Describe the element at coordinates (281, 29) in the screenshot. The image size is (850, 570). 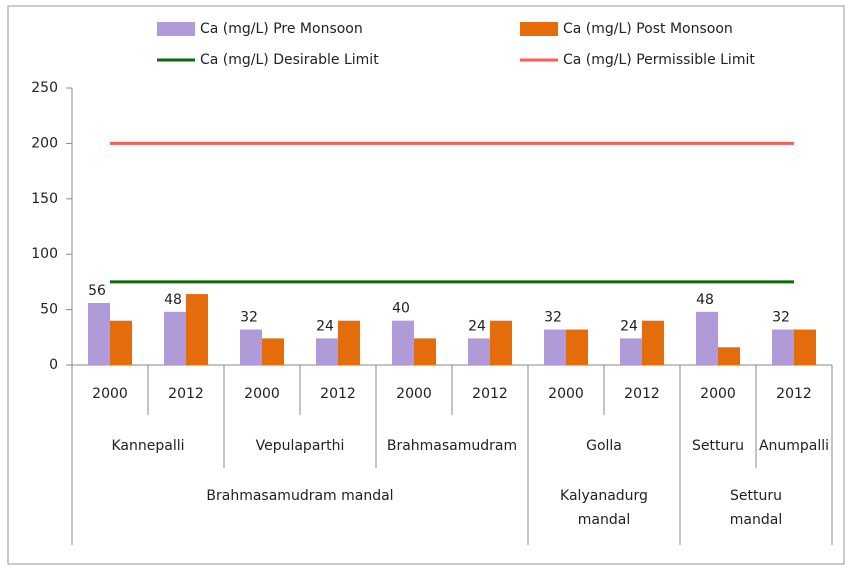
I see `legend-label: Ca (mg/L) Pre Monsoon` at that location.